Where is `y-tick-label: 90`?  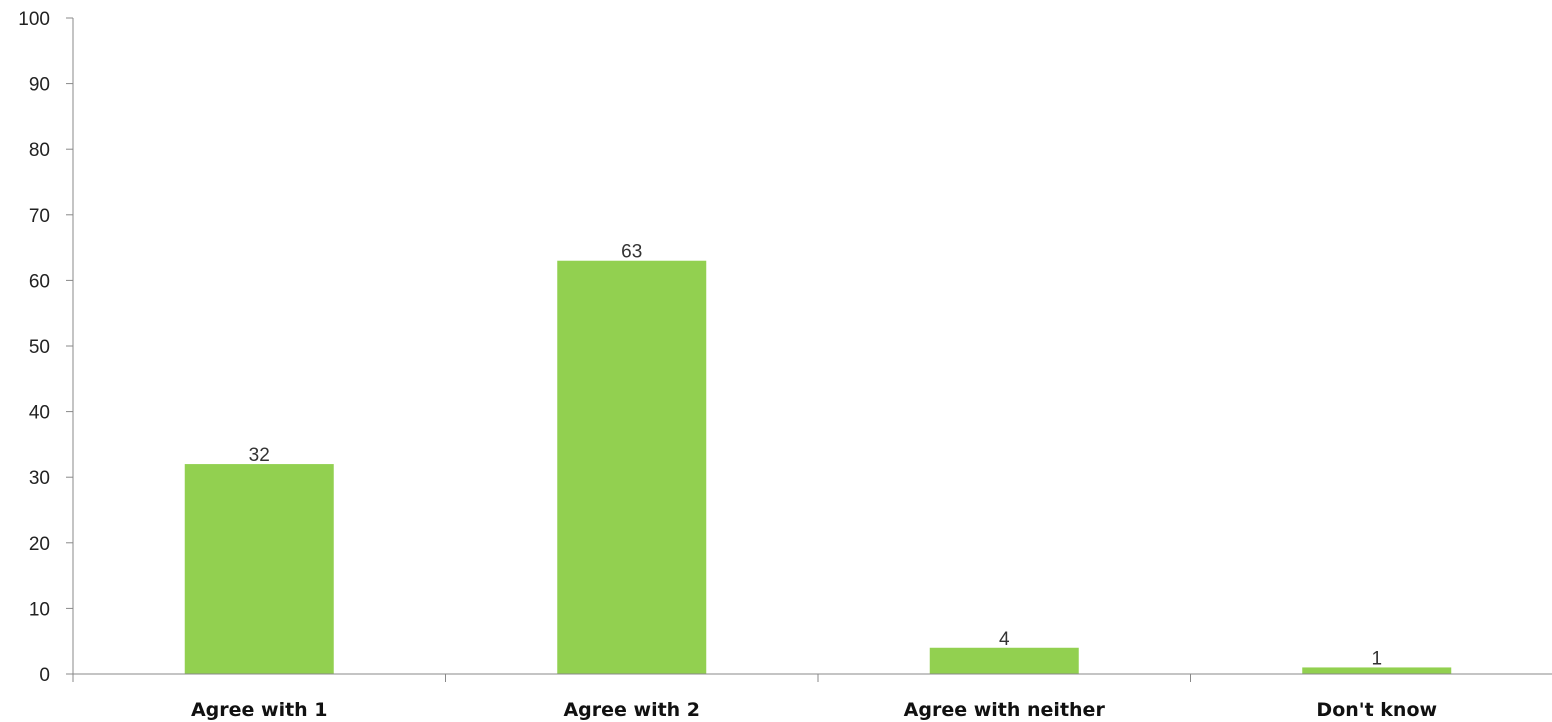 y-tick-label: 90 is located at coordinates (39, 85).